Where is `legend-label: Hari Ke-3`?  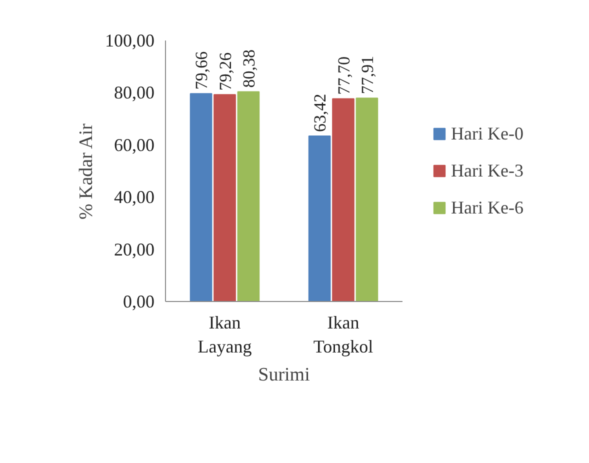 legend-label: Hari Ke-3 is located at coordinates (487, 170).